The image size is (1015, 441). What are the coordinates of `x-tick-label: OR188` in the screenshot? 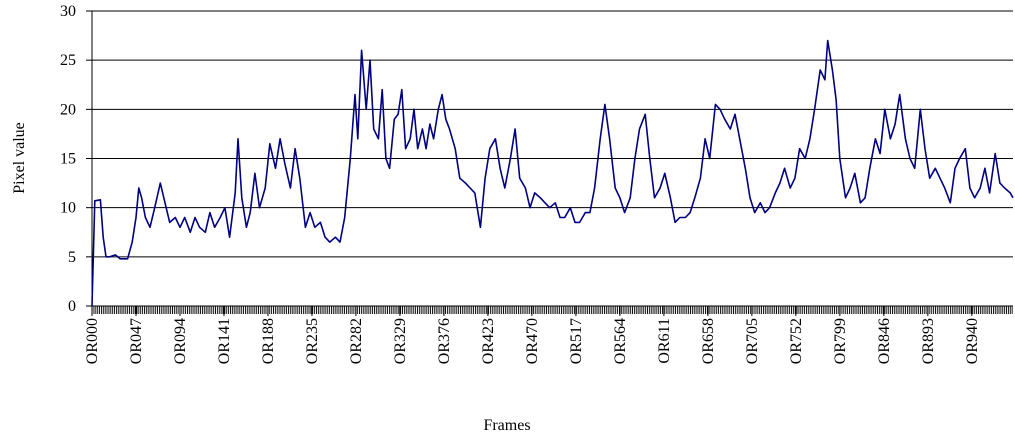 It's located at (268, 341).